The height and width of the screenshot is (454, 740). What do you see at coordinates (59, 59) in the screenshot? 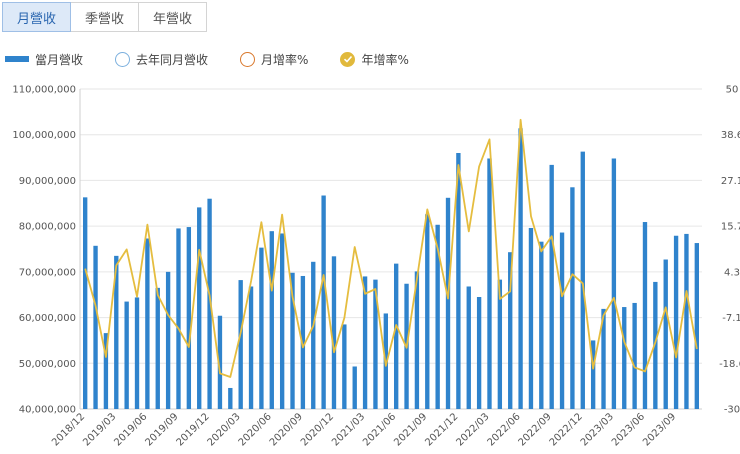
I see `legend-label-monthly-revenue: 當月營收` at bounding box center [59, 59].